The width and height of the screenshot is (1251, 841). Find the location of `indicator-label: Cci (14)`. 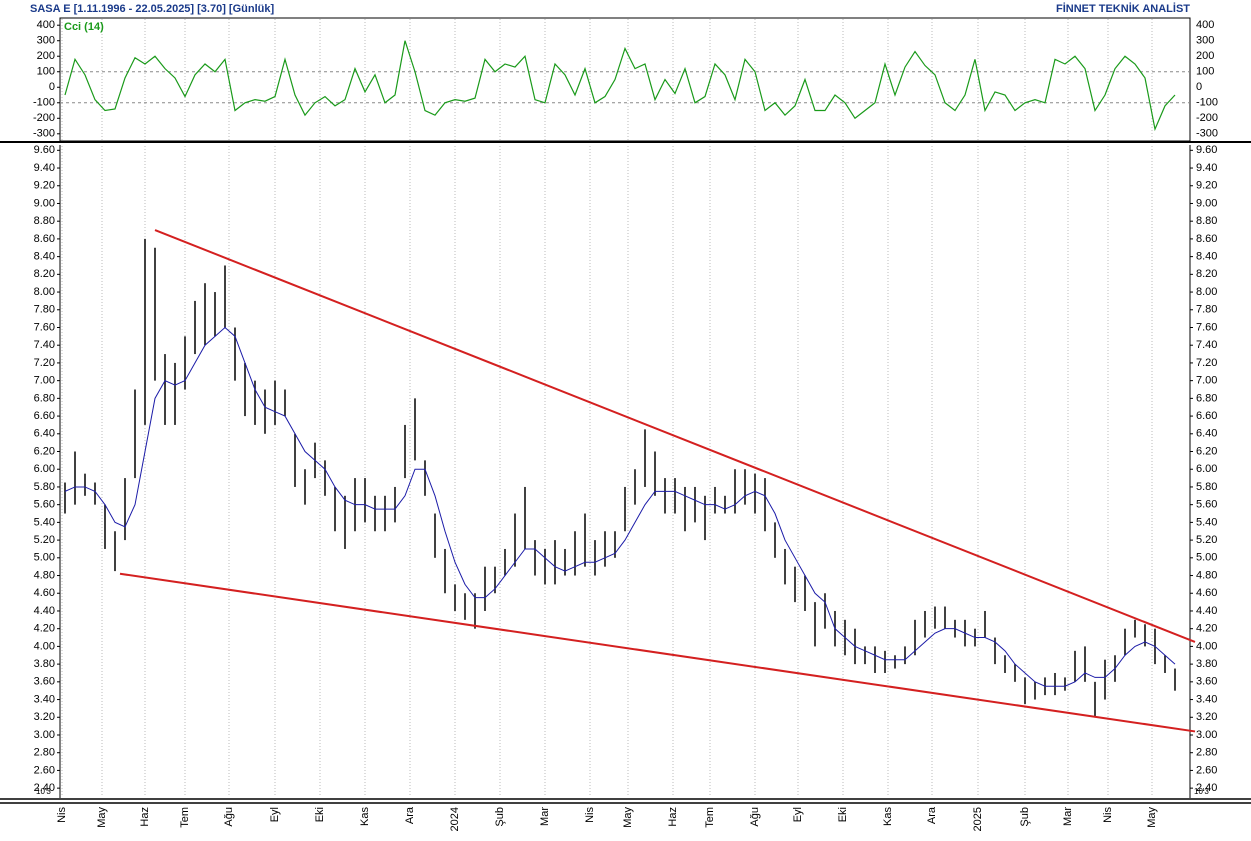

indicator-label: Cci (14) is located at coordinates (84, 27).